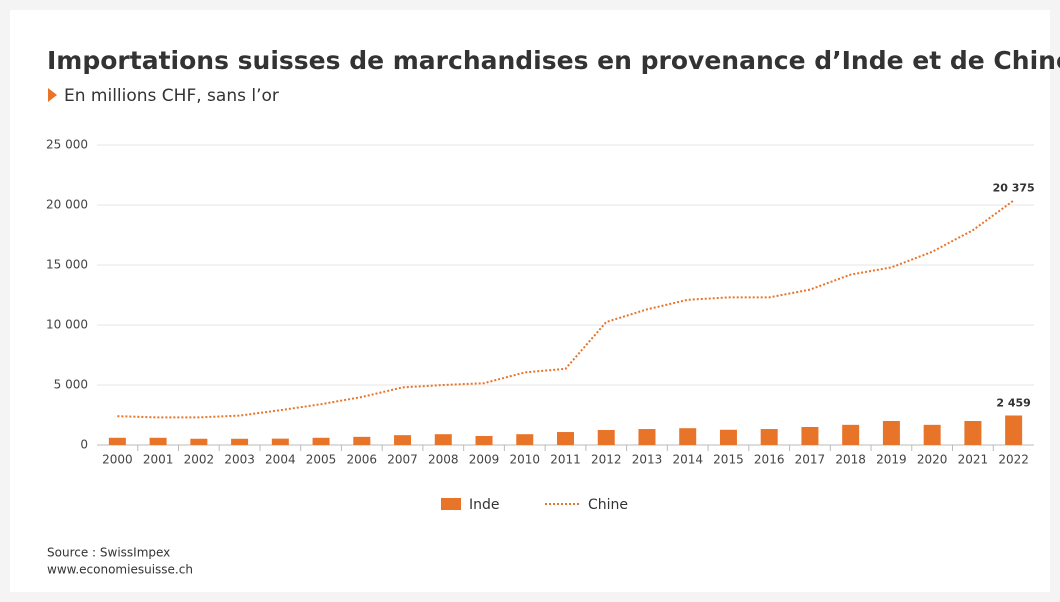 The height and width of the screenshot is (602, 1060). What do you see at coordinates (84, 445) in the screenshot?
I see `y-tick-label: 0` at bounding box center [84, 445].